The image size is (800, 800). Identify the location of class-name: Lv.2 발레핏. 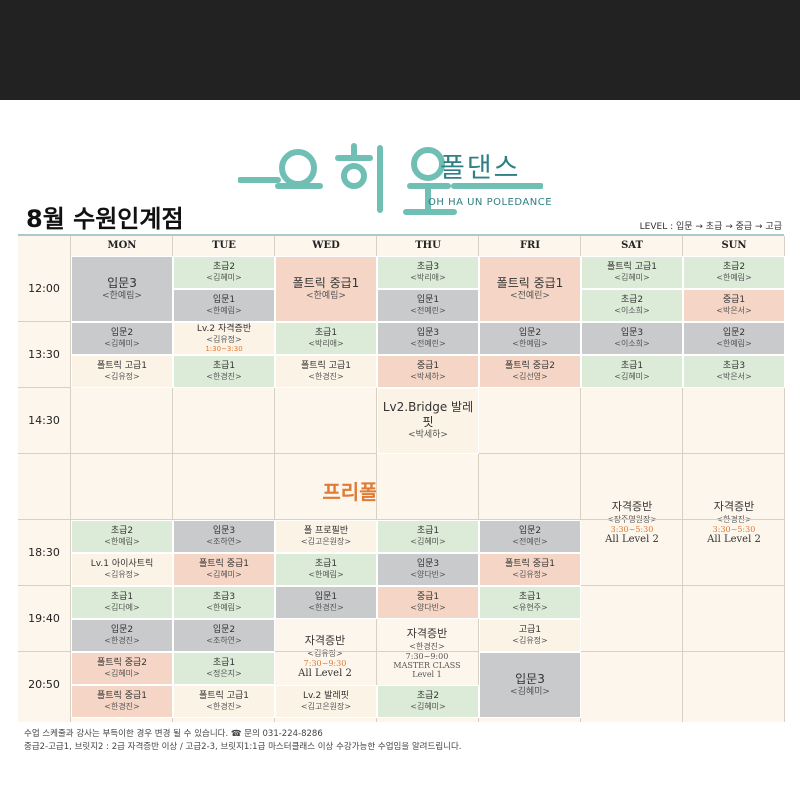
(326, 695).